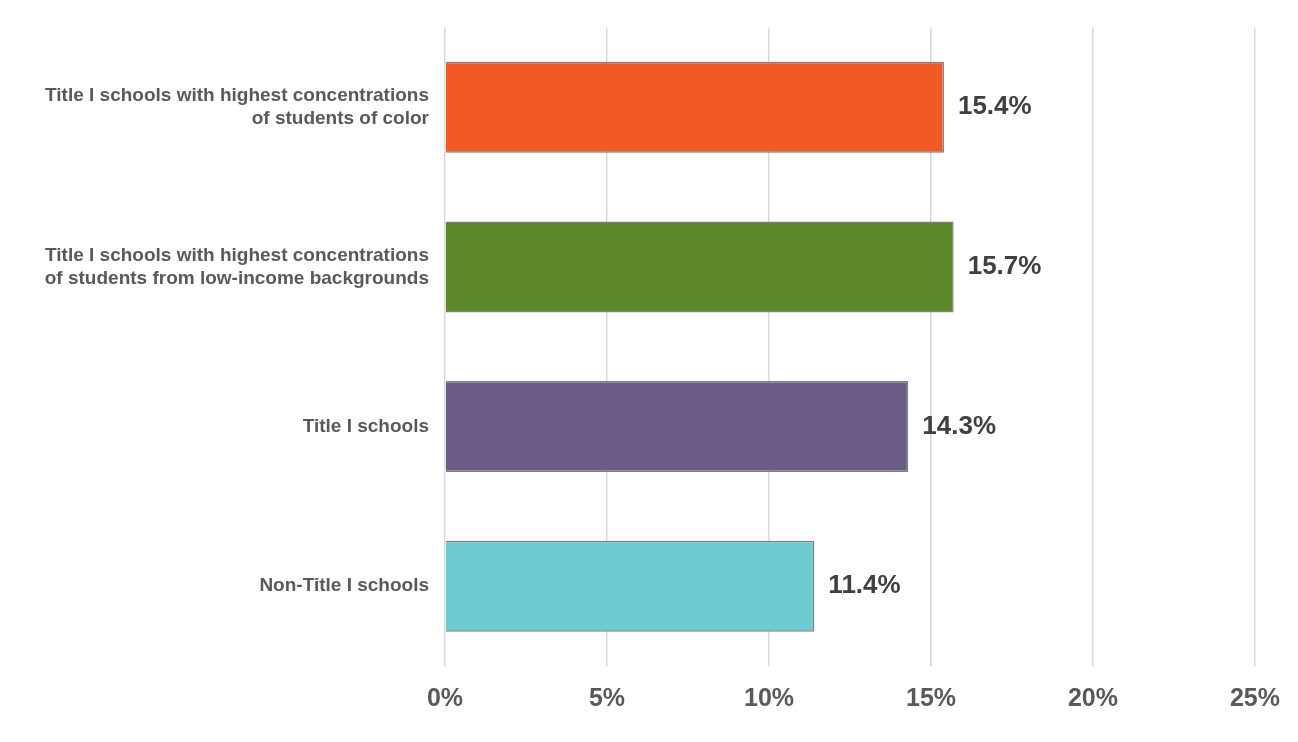 Image resolution: width=1298 pixels, height=742 pixels. Describe the element at coordinates (959, 424) in the screenshot. I see `data-label: 14.3%` at that location.